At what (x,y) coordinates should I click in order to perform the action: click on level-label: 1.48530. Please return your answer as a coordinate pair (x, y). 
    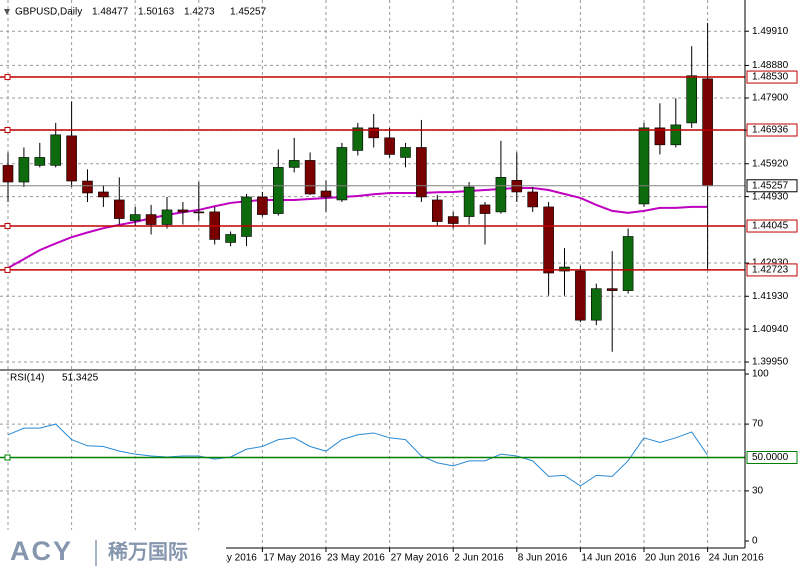
    Looking at the image, I should click on (770, 77).